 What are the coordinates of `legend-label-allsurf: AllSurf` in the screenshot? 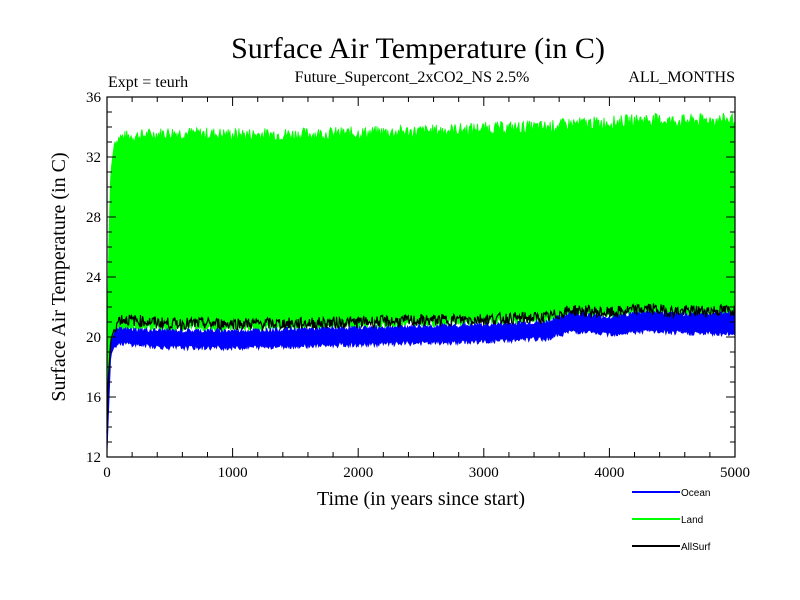 It's located at (696, 547).